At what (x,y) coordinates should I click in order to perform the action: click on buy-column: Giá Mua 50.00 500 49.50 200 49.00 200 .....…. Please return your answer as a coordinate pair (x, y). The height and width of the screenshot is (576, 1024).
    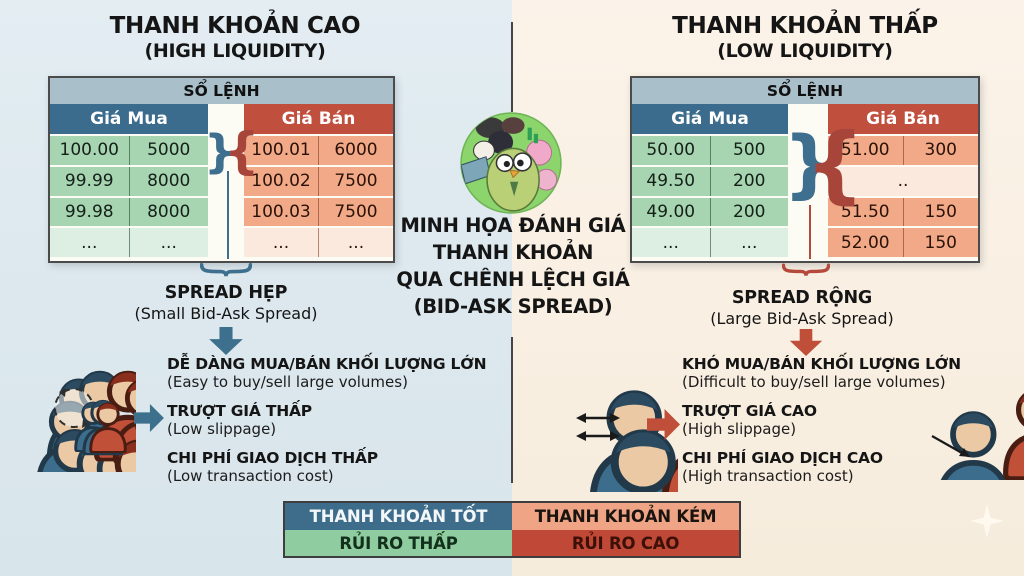
    Looking at the image, I should click on (710, 180).